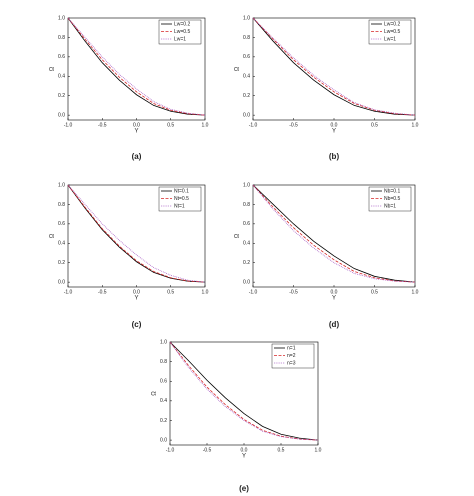  I want to click on caption: (b), so click(334, 156).